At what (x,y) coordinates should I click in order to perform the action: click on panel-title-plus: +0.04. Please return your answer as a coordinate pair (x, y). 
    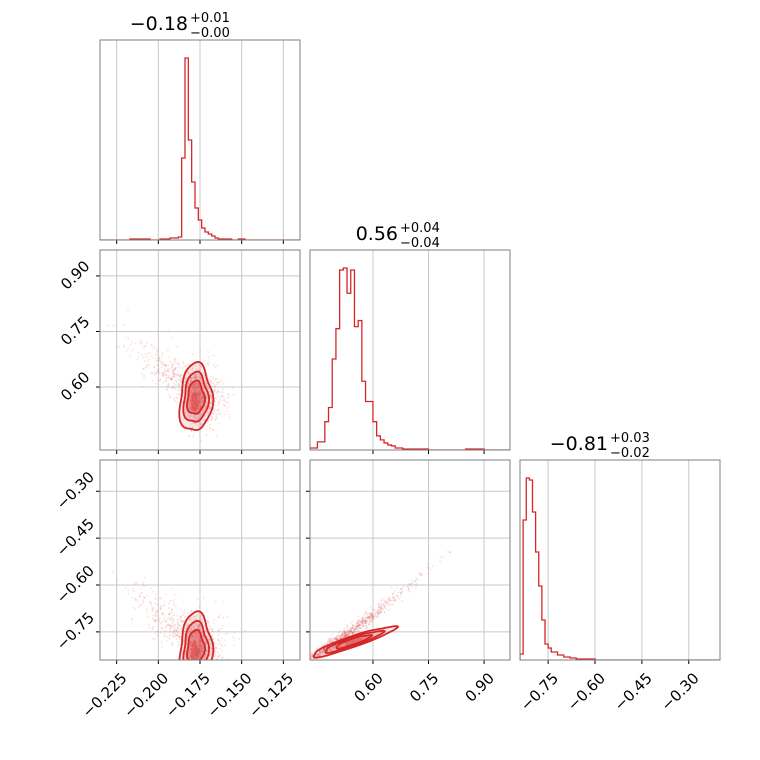
    Looking at the image, I should click on (420, 228).